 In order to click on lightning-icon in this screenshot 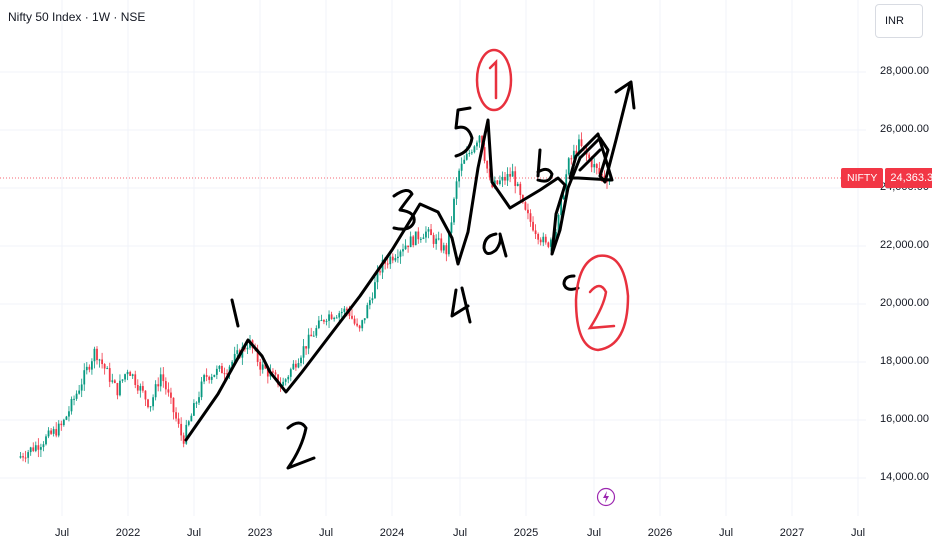, I will do `click(606, 497)`.